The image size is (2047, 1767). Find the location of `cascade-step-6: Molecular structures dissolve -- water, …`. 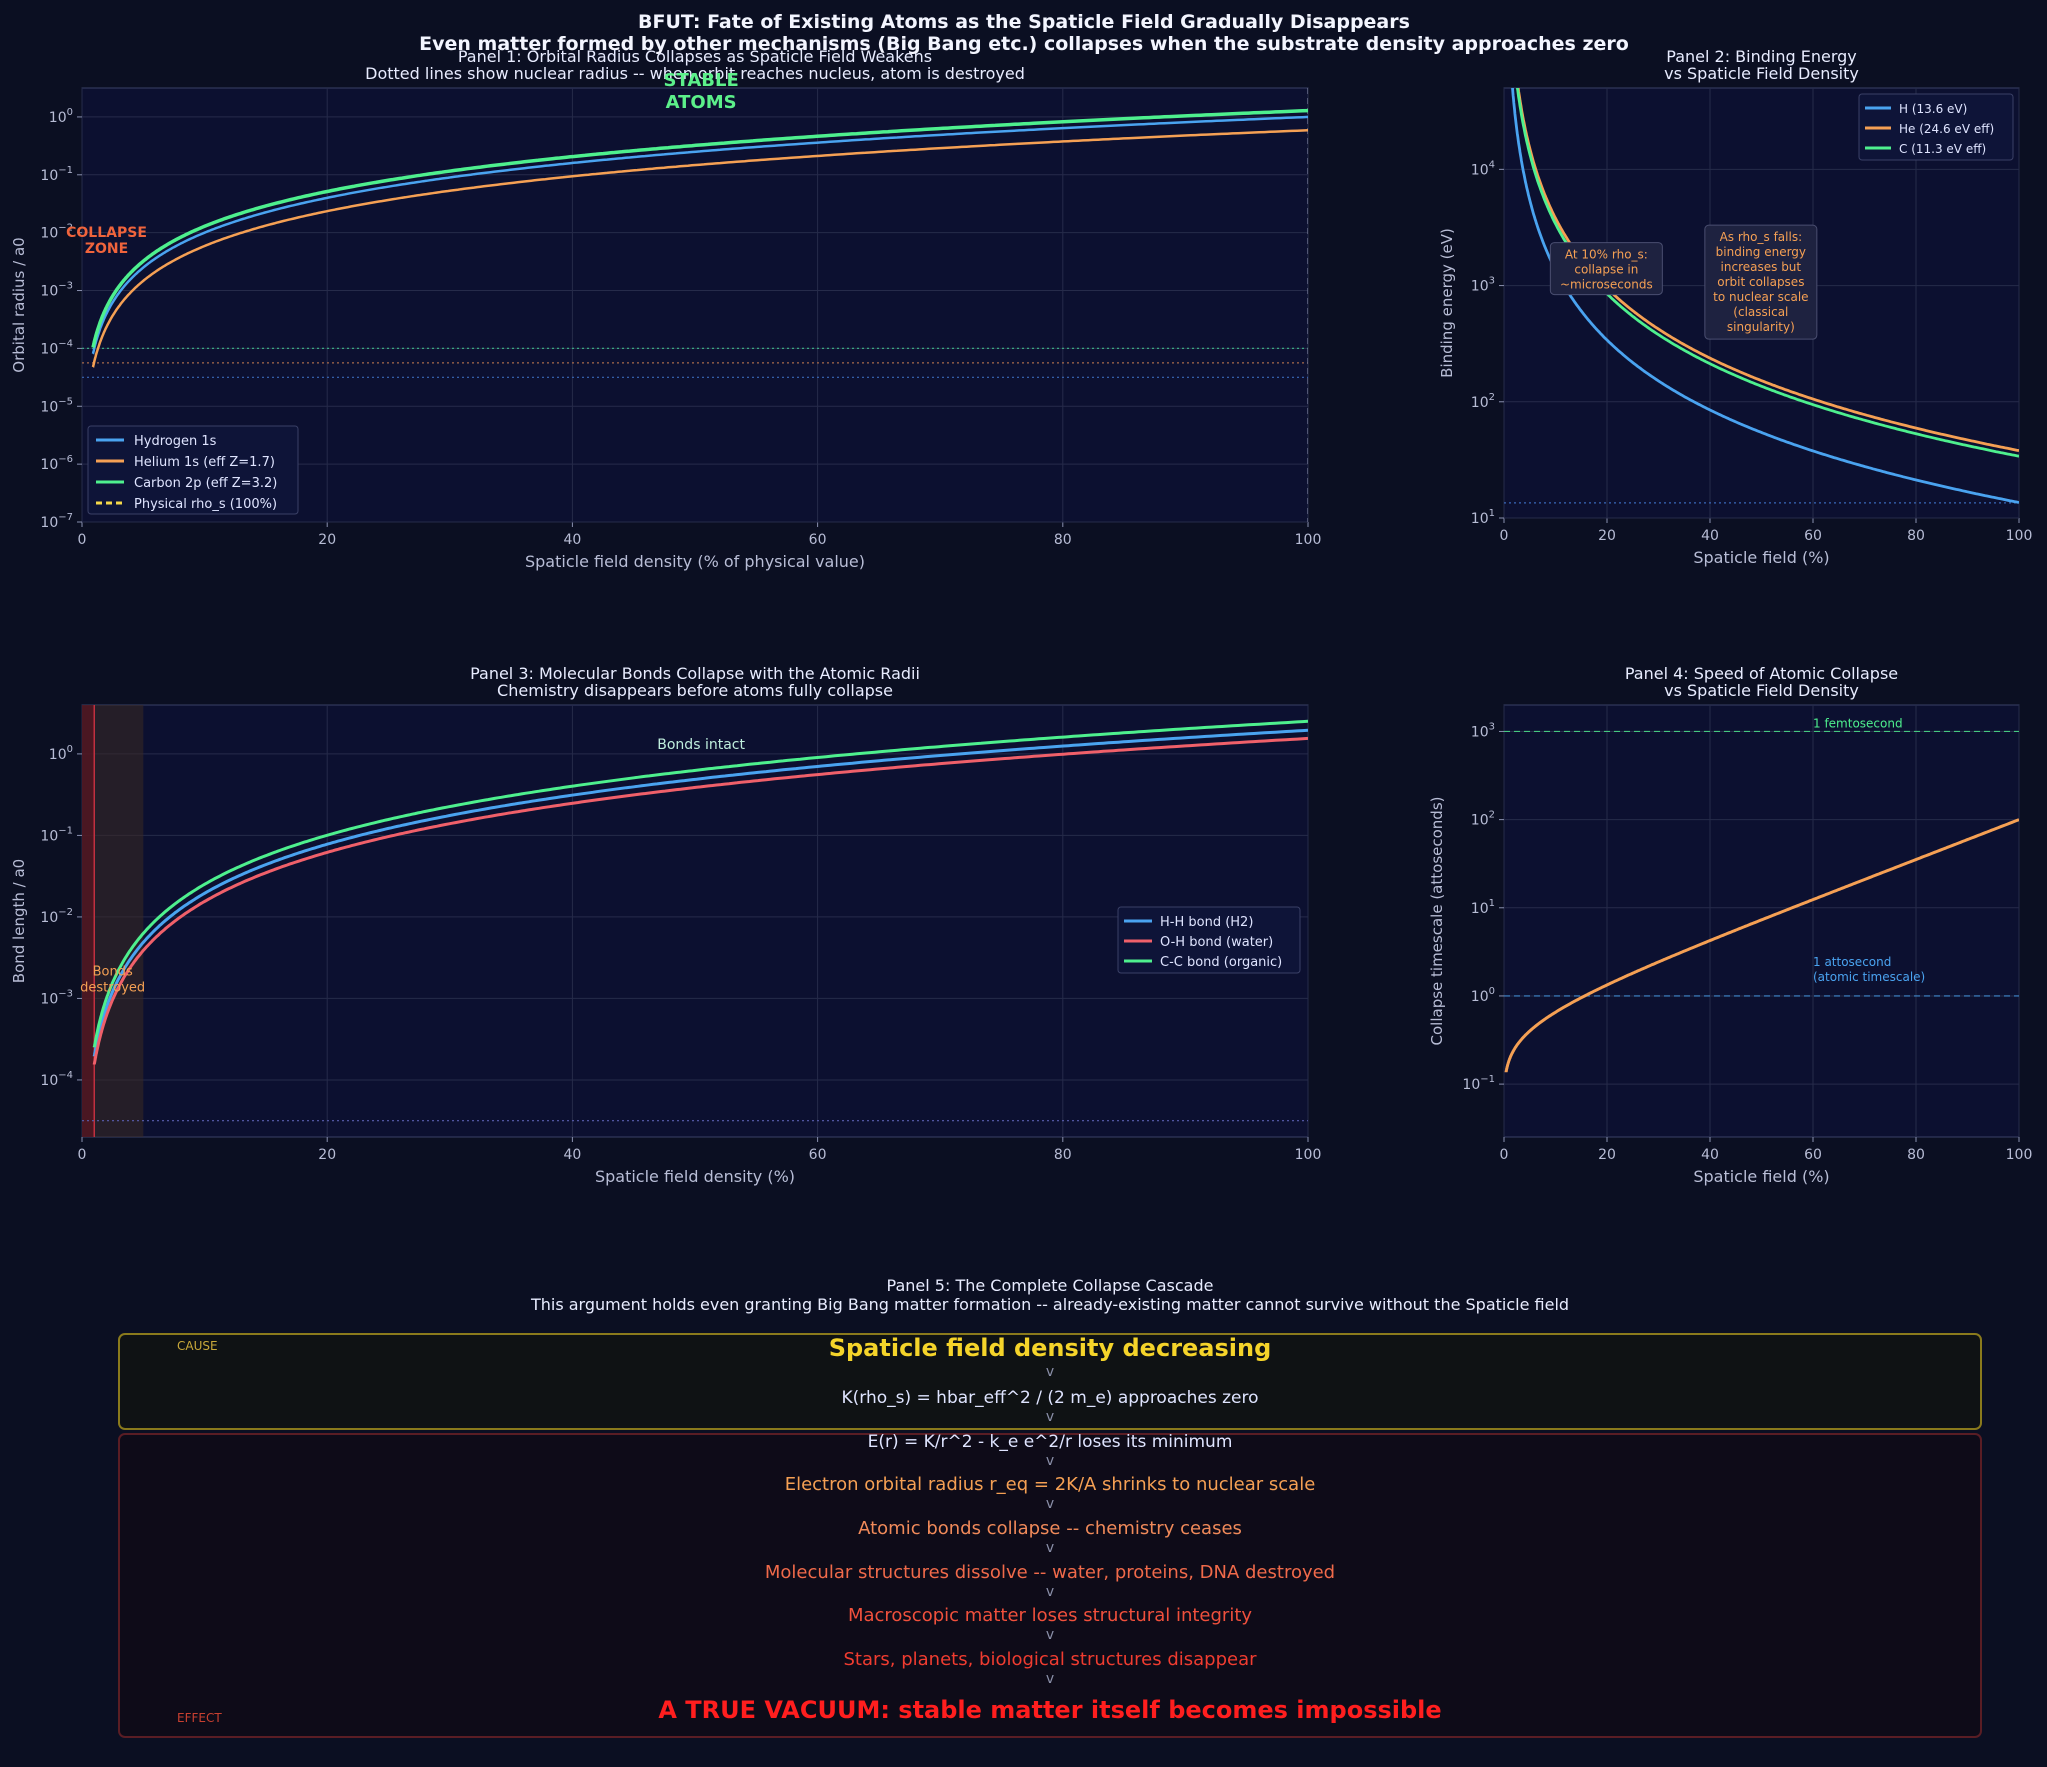

cascade-step-6: Molecular structures dissolve -- water, … is located at coordinates (1050, 1572).